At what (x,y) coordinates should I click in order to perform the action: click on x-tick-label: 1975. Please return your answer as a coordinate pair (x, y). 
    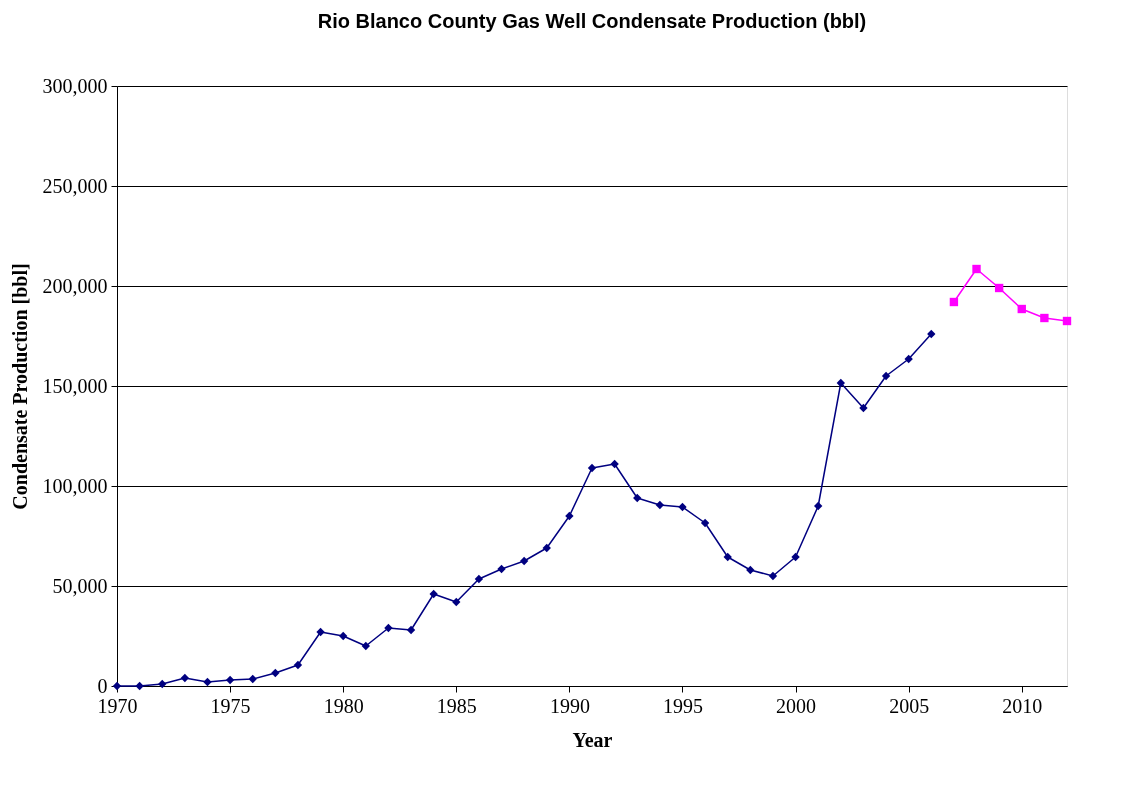
    Looking at the image, I should click on (230, 705).